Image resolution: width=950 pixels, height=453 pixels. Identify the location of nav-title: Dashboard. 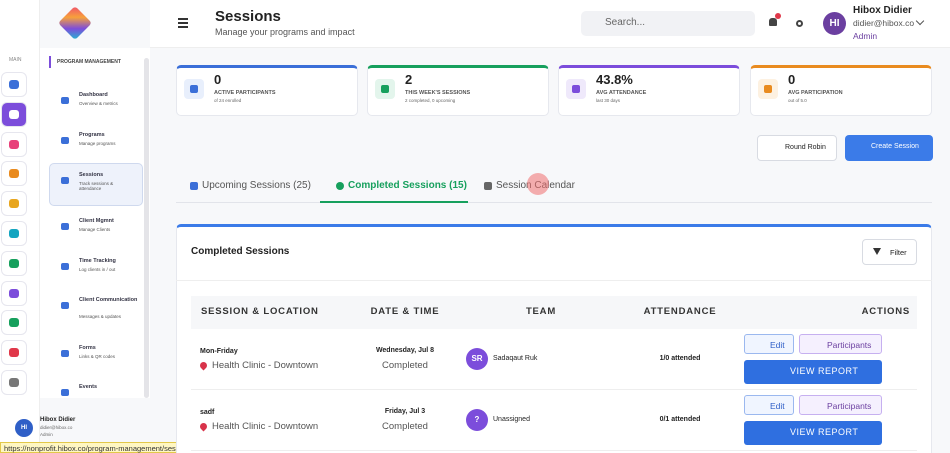
(93, 95).